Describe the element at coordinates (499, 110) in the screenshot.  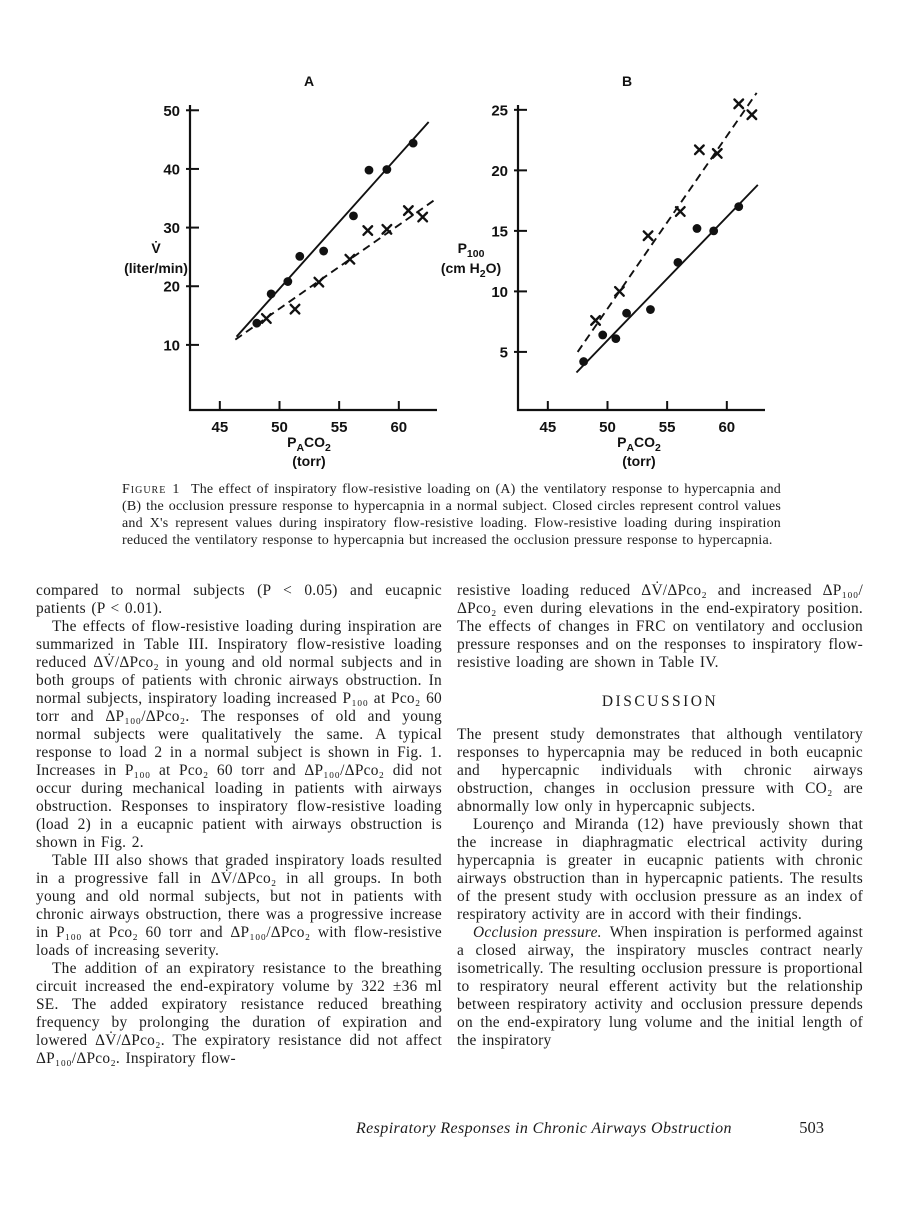
I see `y-tick-label: 25` at that location.